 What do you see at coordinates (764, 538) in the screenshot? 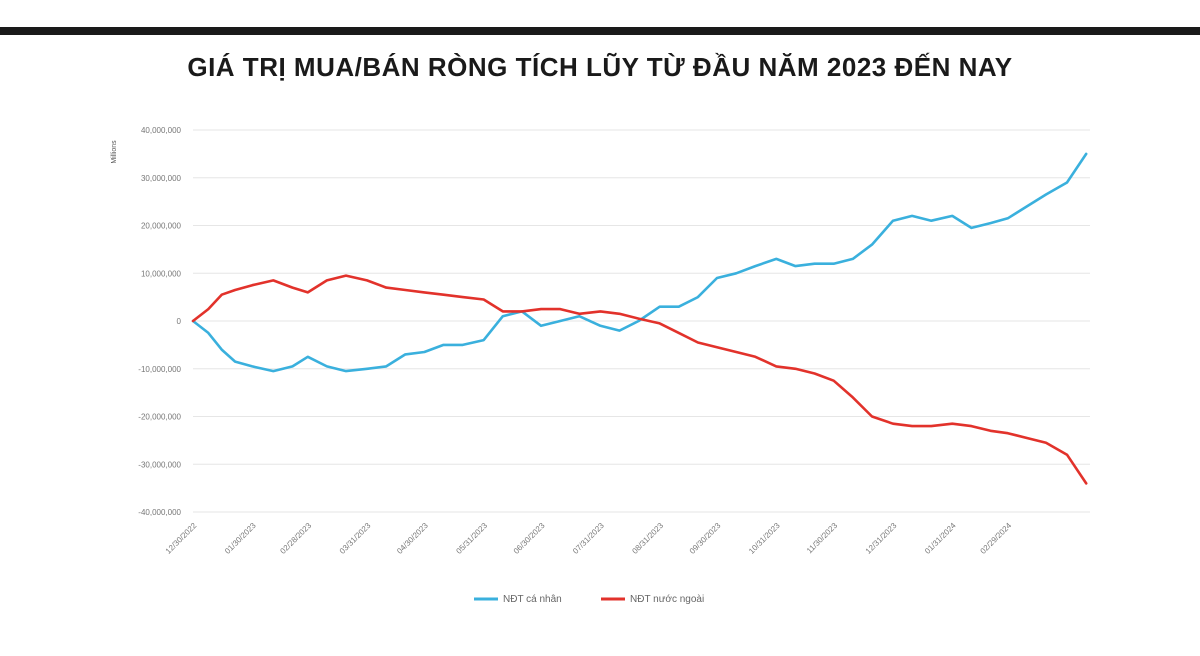
I see `x-tick-label: 10/31/2023` at bounding box center [764, 538].